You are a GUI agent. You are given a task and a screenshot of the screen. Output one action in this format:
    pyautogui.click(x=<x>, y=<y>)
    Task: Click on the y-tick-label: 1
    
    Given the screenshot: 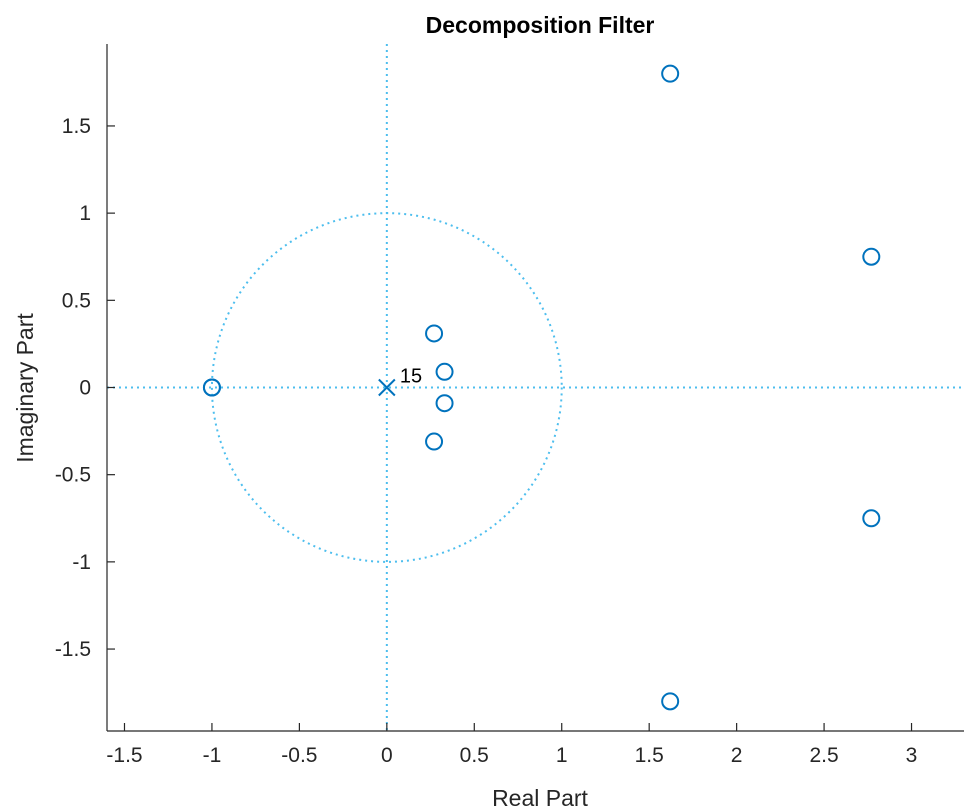 What is the action you would take?
    pyautogui.click(x=85, y=213)
    